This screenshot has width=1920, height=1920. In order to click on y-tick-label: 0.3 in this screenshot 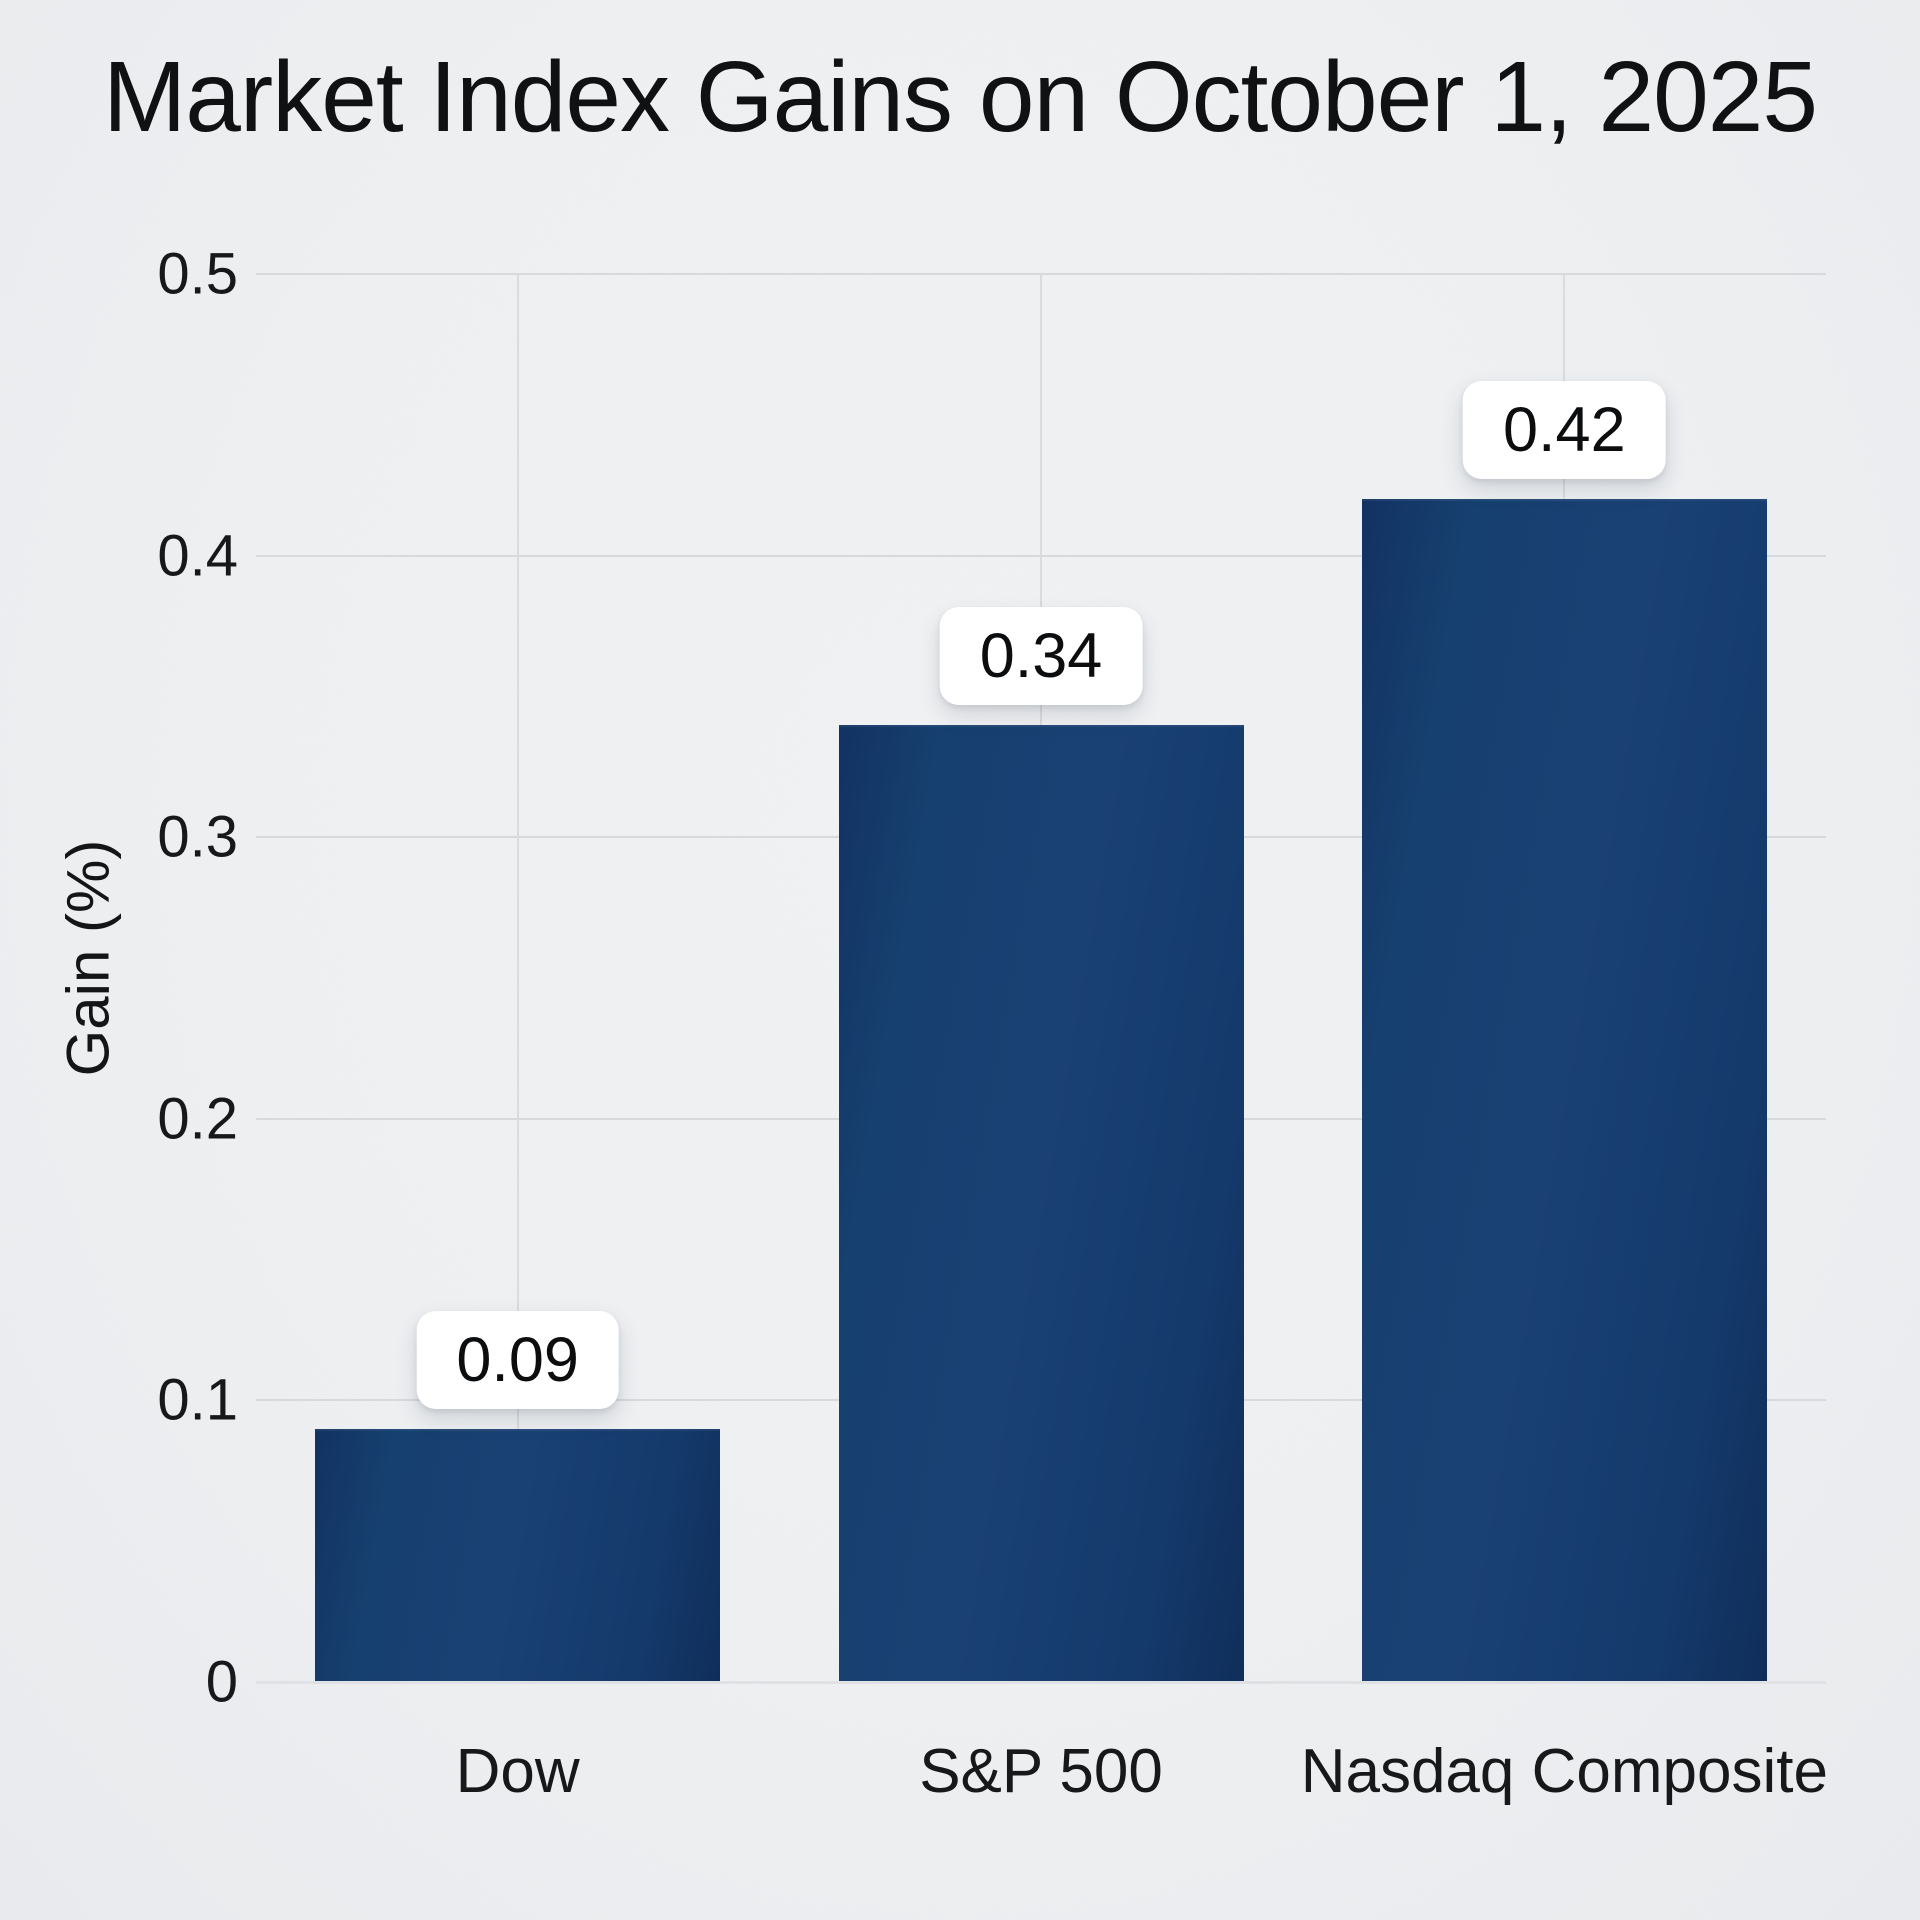, I will do `click(197, 837)`.